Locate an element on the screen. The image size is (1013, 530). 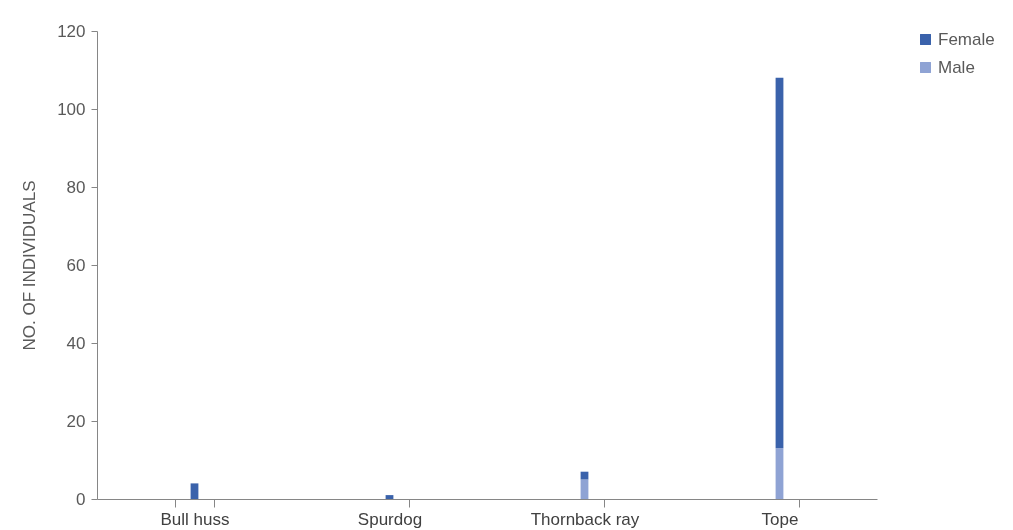
x-tick-label: Bull huss is located at coordinates (195, 519).